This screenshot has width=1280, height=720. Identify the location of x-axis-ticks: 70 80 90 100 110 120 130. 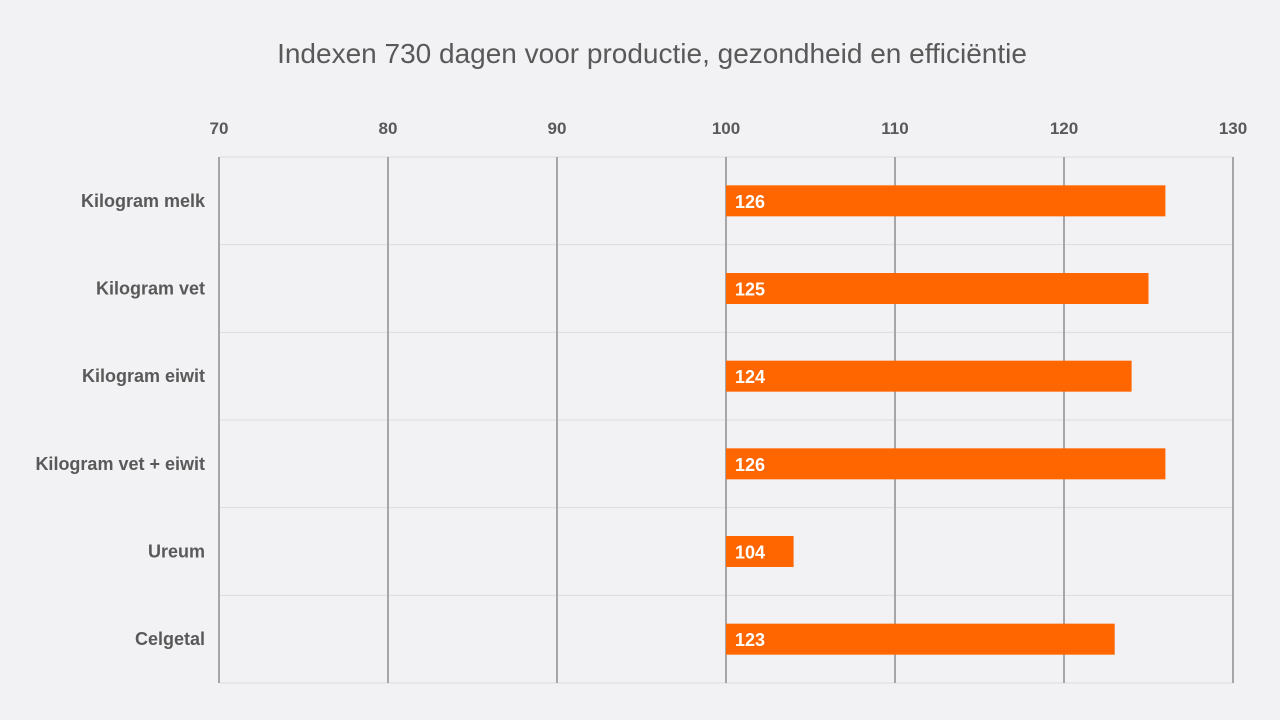
(729, 128).